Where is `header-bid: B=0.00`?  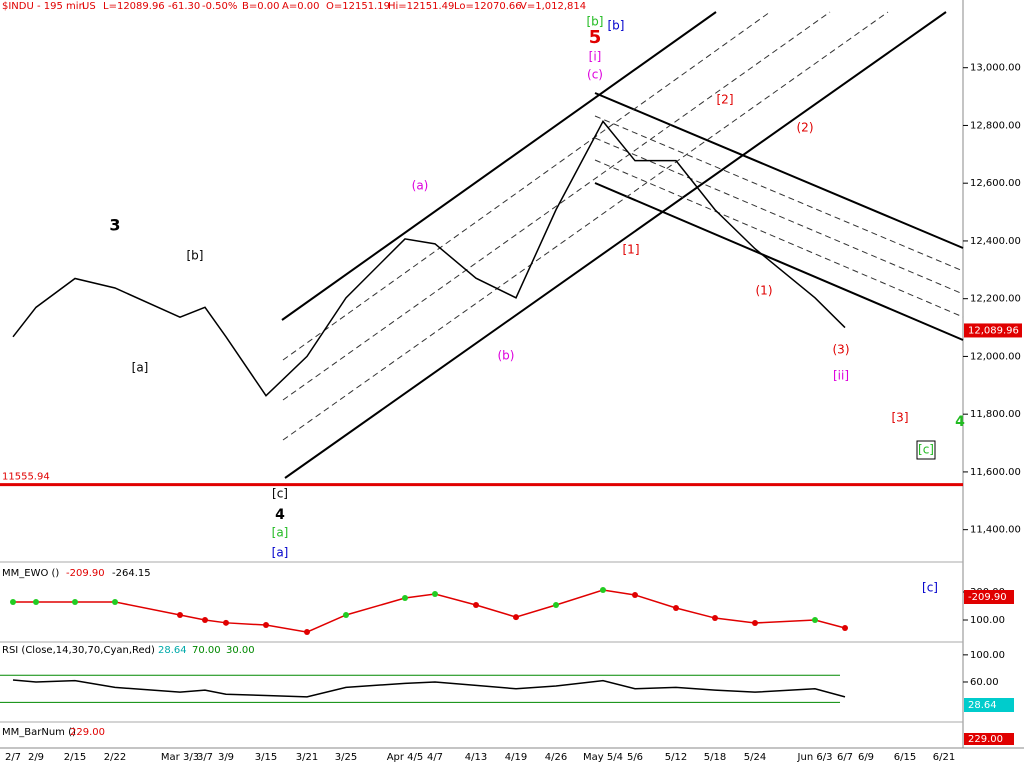
header-bid: B=0.00 is located at coordinates (261, 6).